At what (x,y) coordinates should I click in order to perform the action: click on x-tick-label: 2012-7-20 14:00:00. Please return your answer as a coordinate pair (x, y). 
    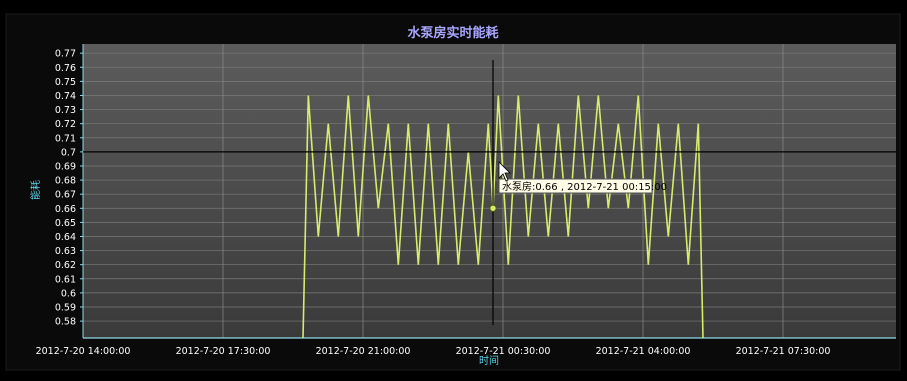
    Looking at the image, I should click on (83, 351).